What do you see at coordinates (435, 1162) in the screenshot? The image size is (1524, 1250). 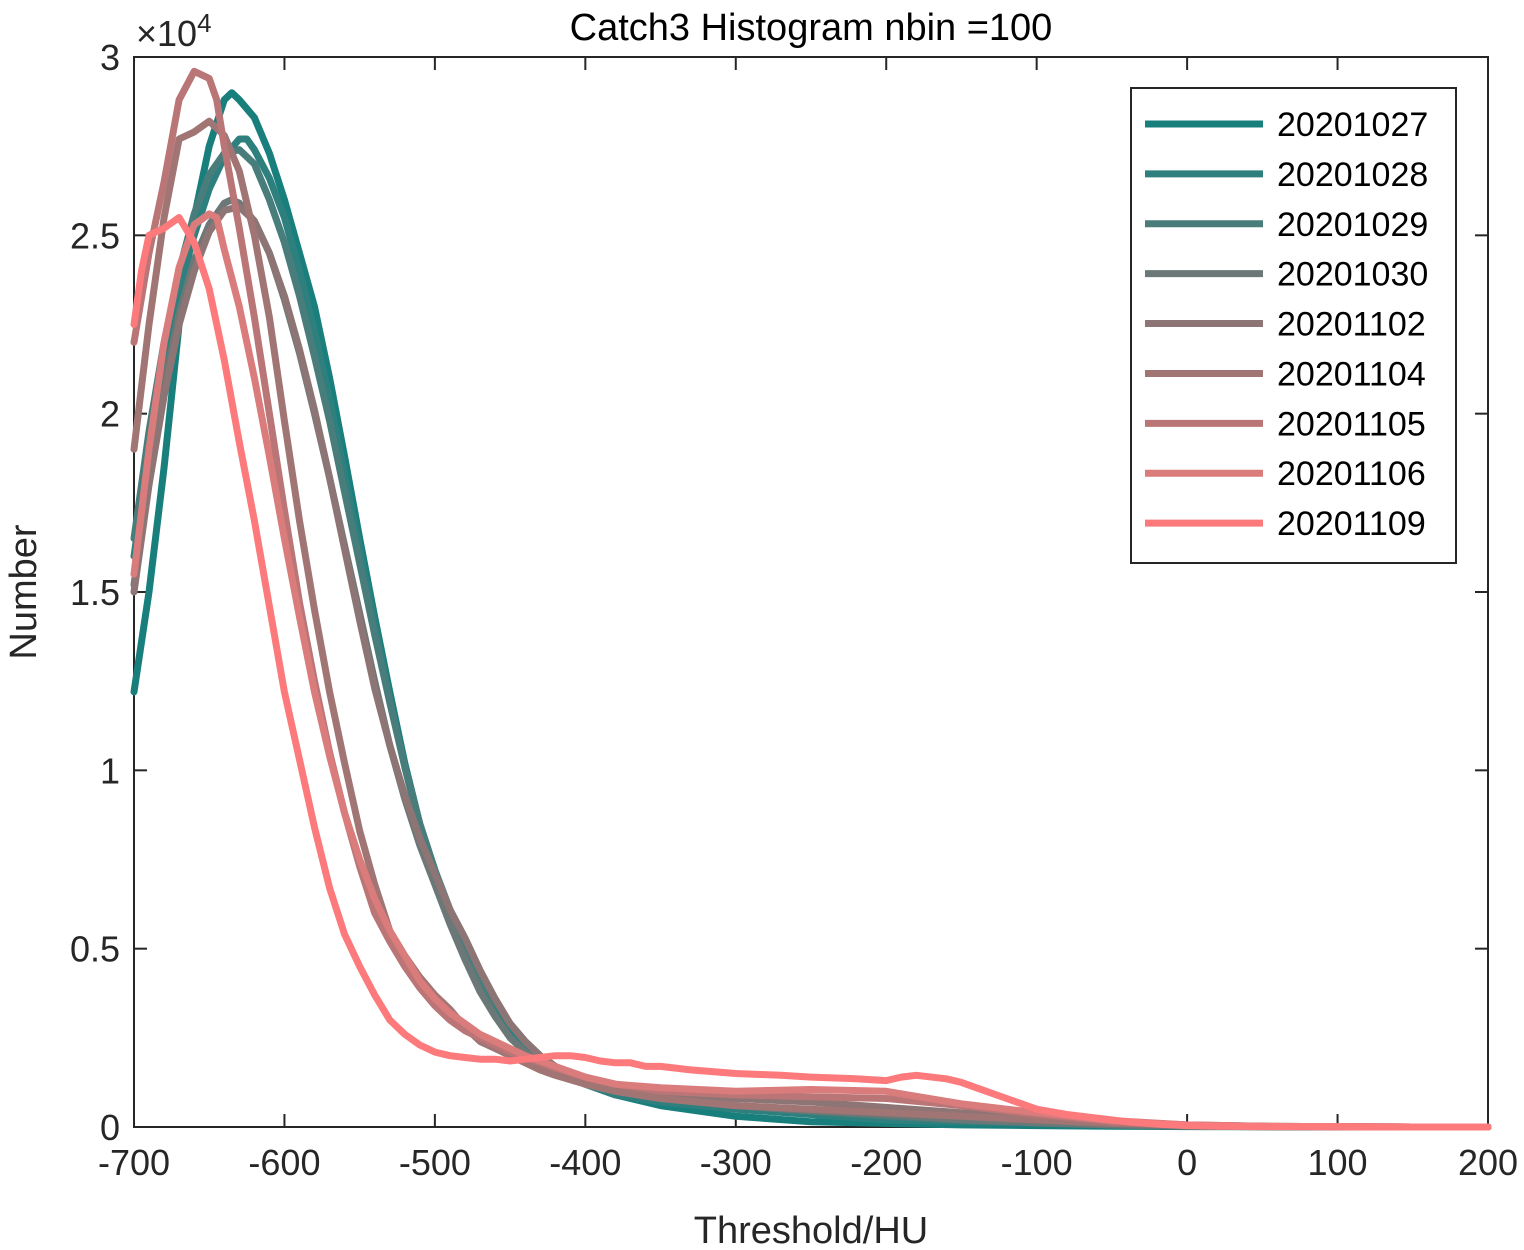 I see `x-tick-label: -500` at bounding box center [435, 1162].